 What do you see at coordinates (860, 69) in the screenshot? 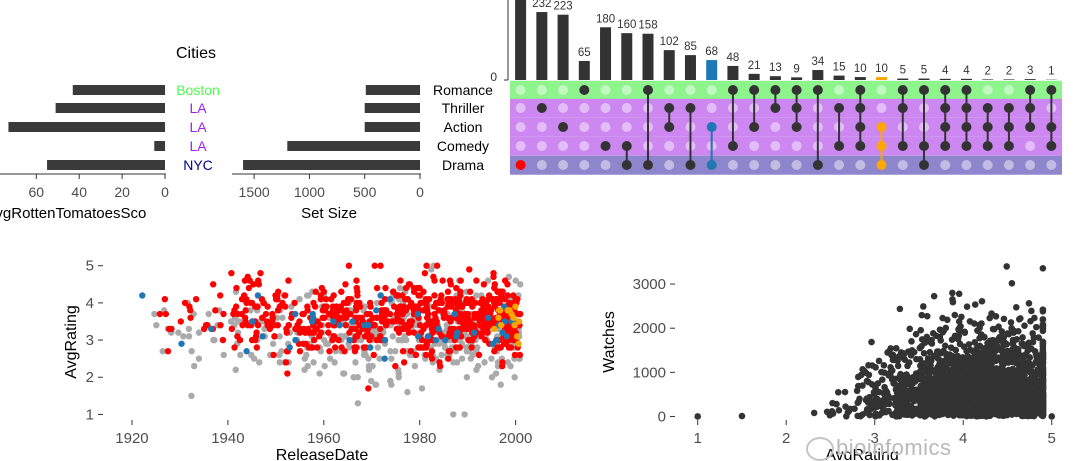
I see `intersection-label-16: 10` at bounding box center [860, 69].